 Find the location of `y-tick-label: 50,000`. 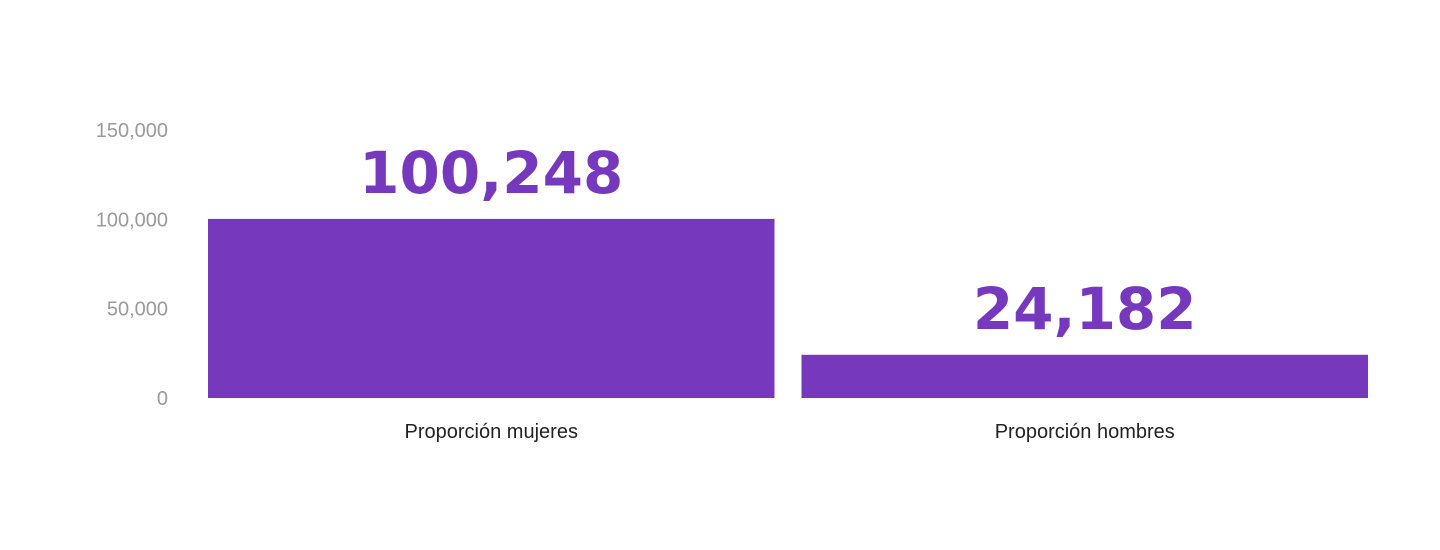

y-tick-label: 50,000 is located at coordinates (137, 310).